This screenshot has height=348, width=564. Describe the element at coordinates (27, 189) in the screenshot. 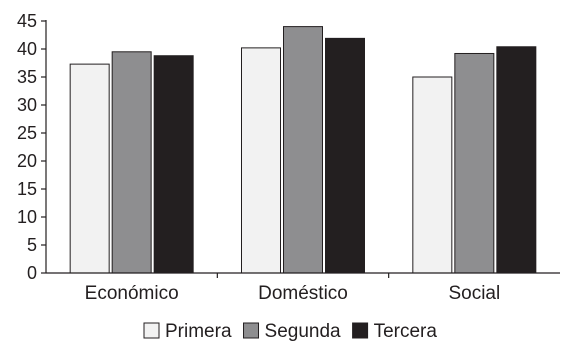

I see `y-tick-label: 15` at that location.